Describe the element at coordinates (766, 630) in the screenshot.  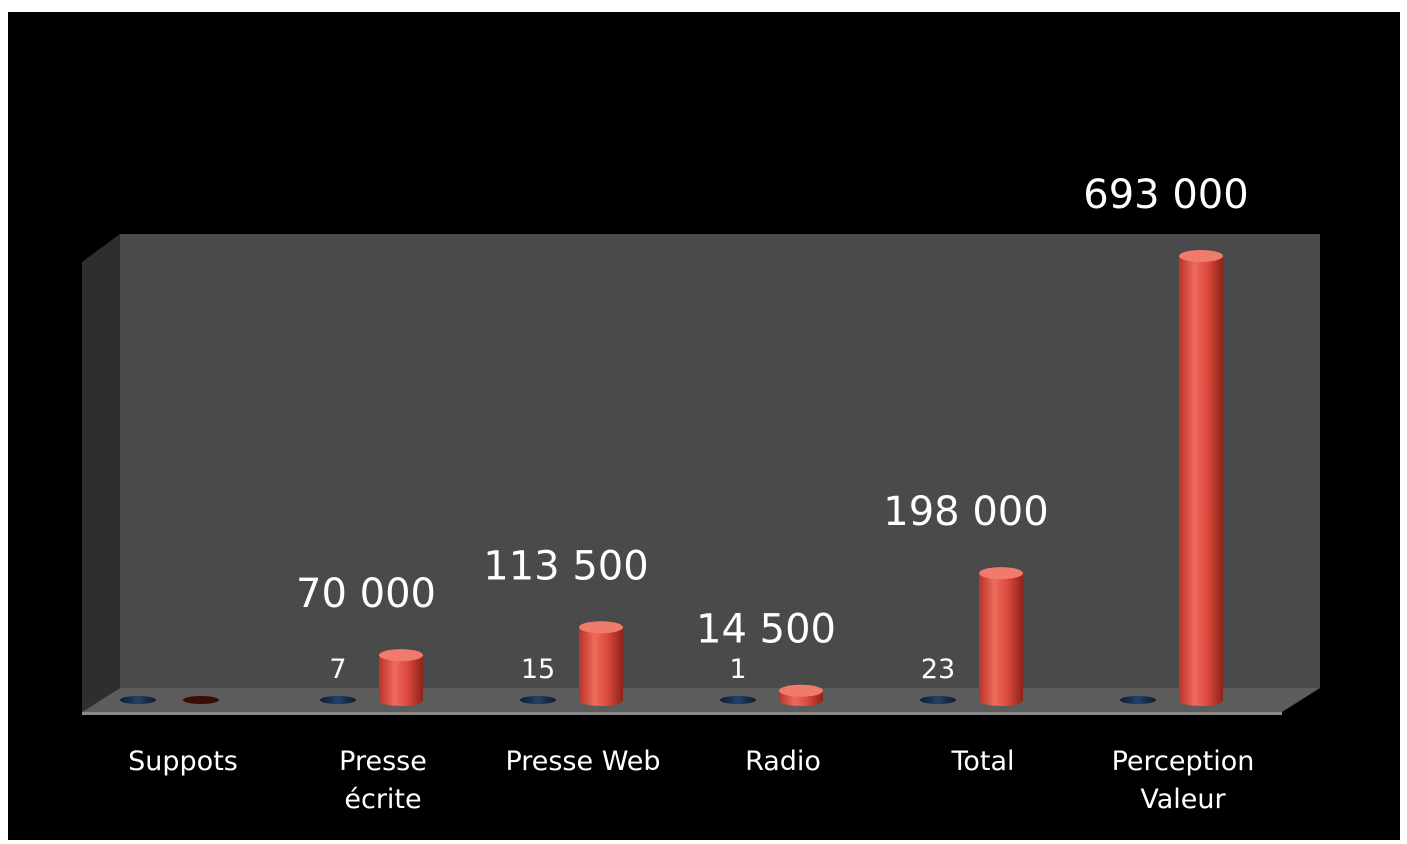
I see `value-label-radio: 14 500` at that location.